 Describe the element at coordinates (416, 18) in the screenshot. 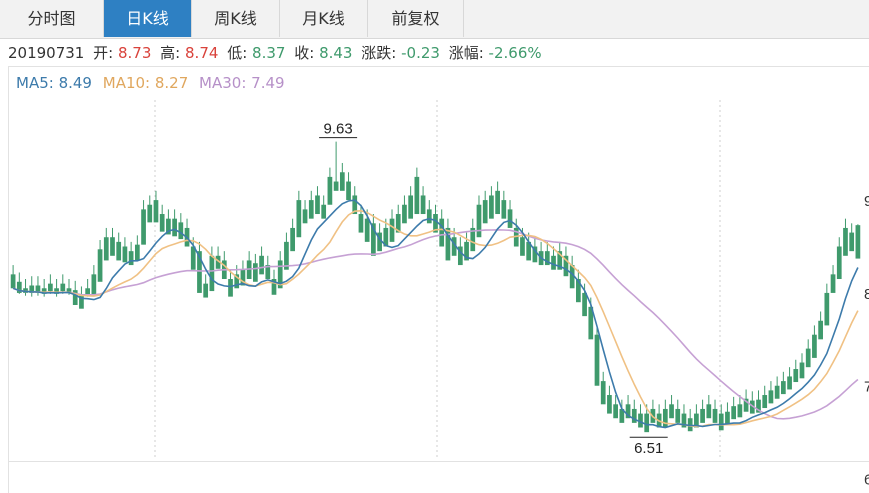

I see `tab-forward-adjust: 前复权` at that location.